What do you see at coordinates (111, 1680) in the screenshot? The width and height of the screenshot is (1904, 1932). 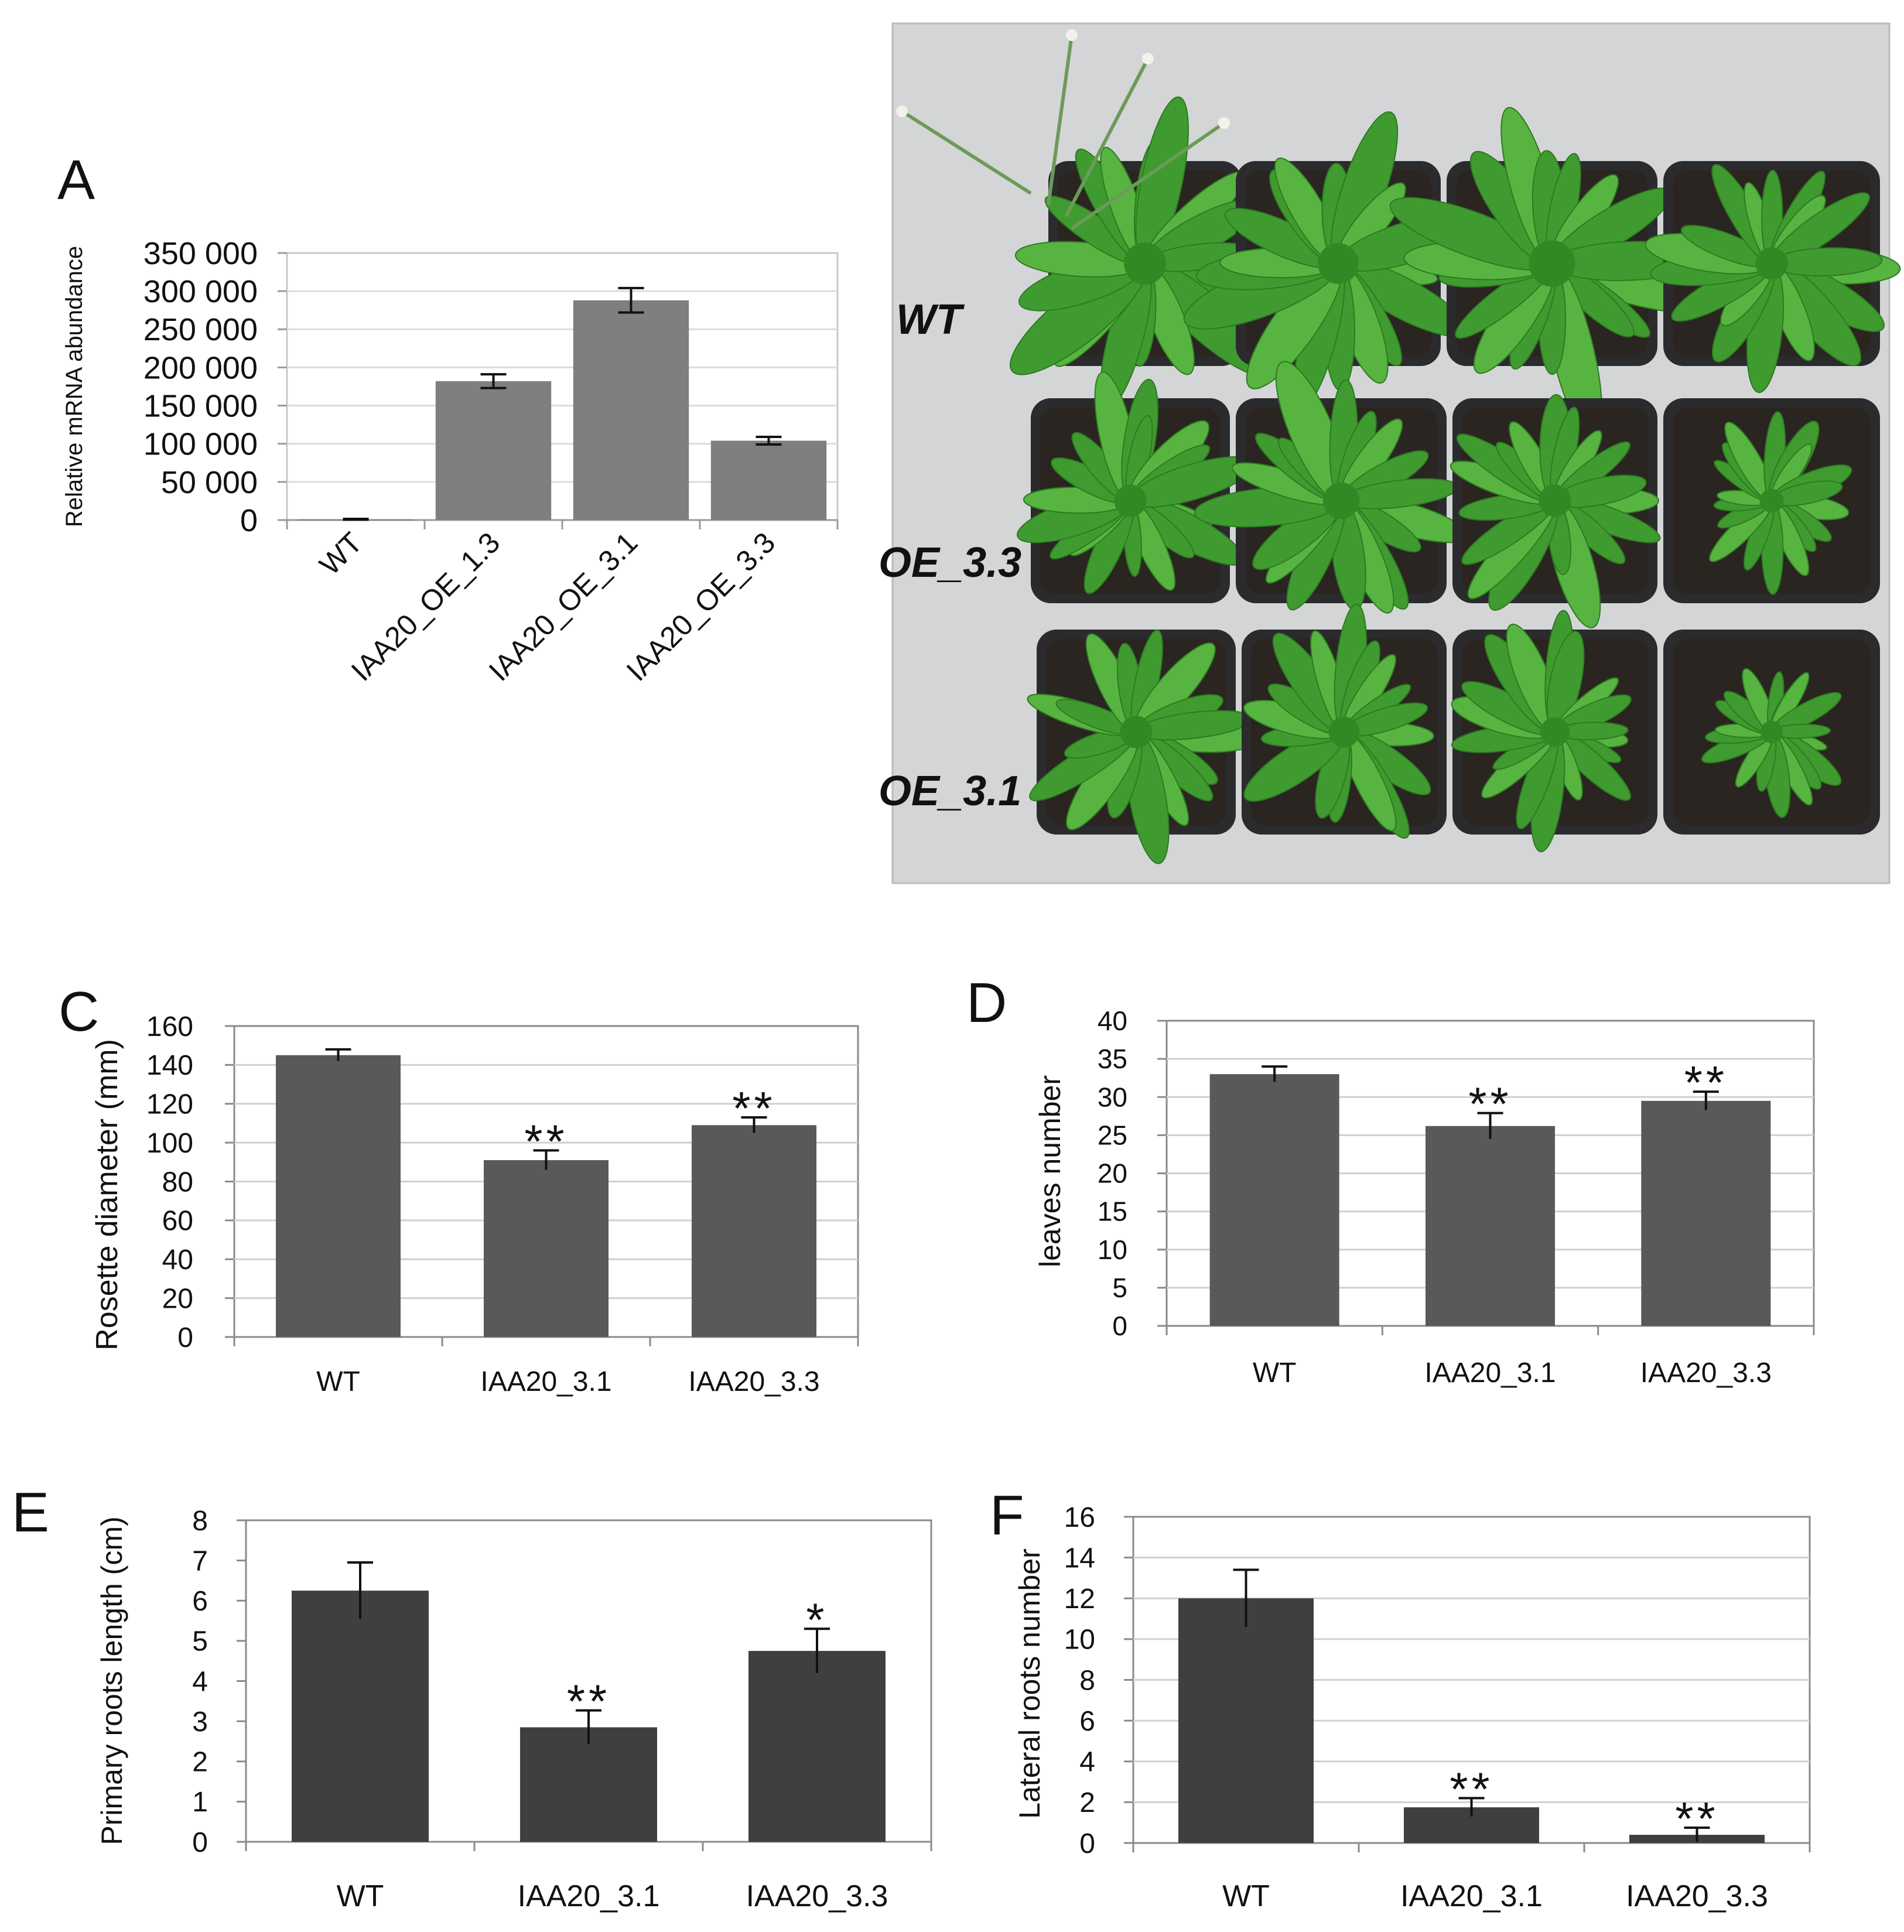 I see `y-axis-label: Primary roots length (cm)` at bounding box center [111, 1680].